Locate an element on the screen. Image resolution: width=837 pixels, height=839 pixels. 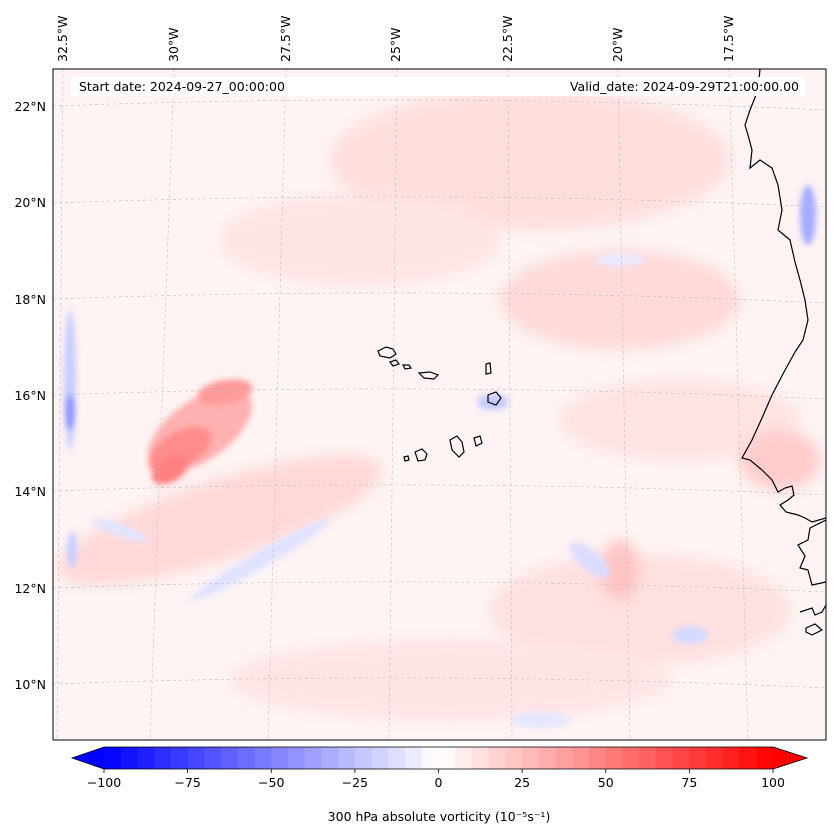
lon-label: 30°W is located at coordinates (173, 44).